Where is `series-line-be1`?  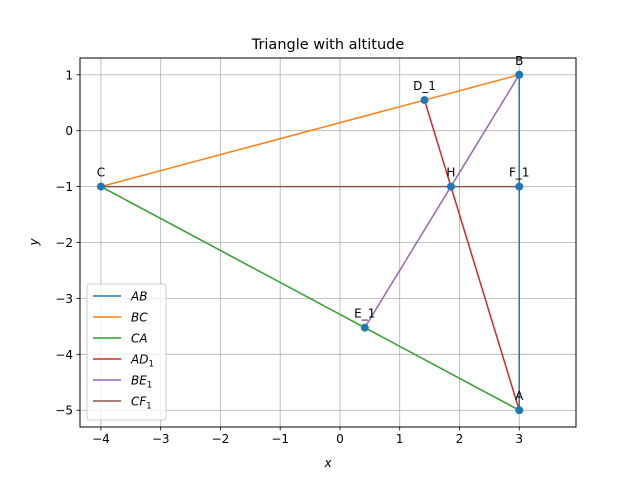 series-line-be1 is located at coordinates (442, 201).